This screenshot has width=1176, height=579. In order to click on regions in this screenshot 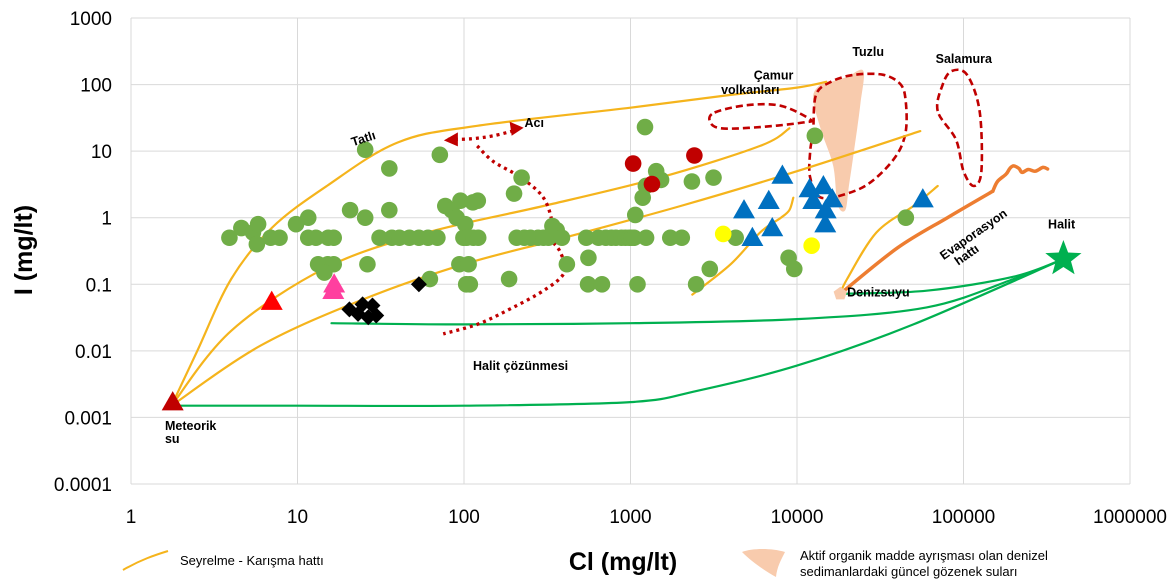, I will do `click(846, 140)`.